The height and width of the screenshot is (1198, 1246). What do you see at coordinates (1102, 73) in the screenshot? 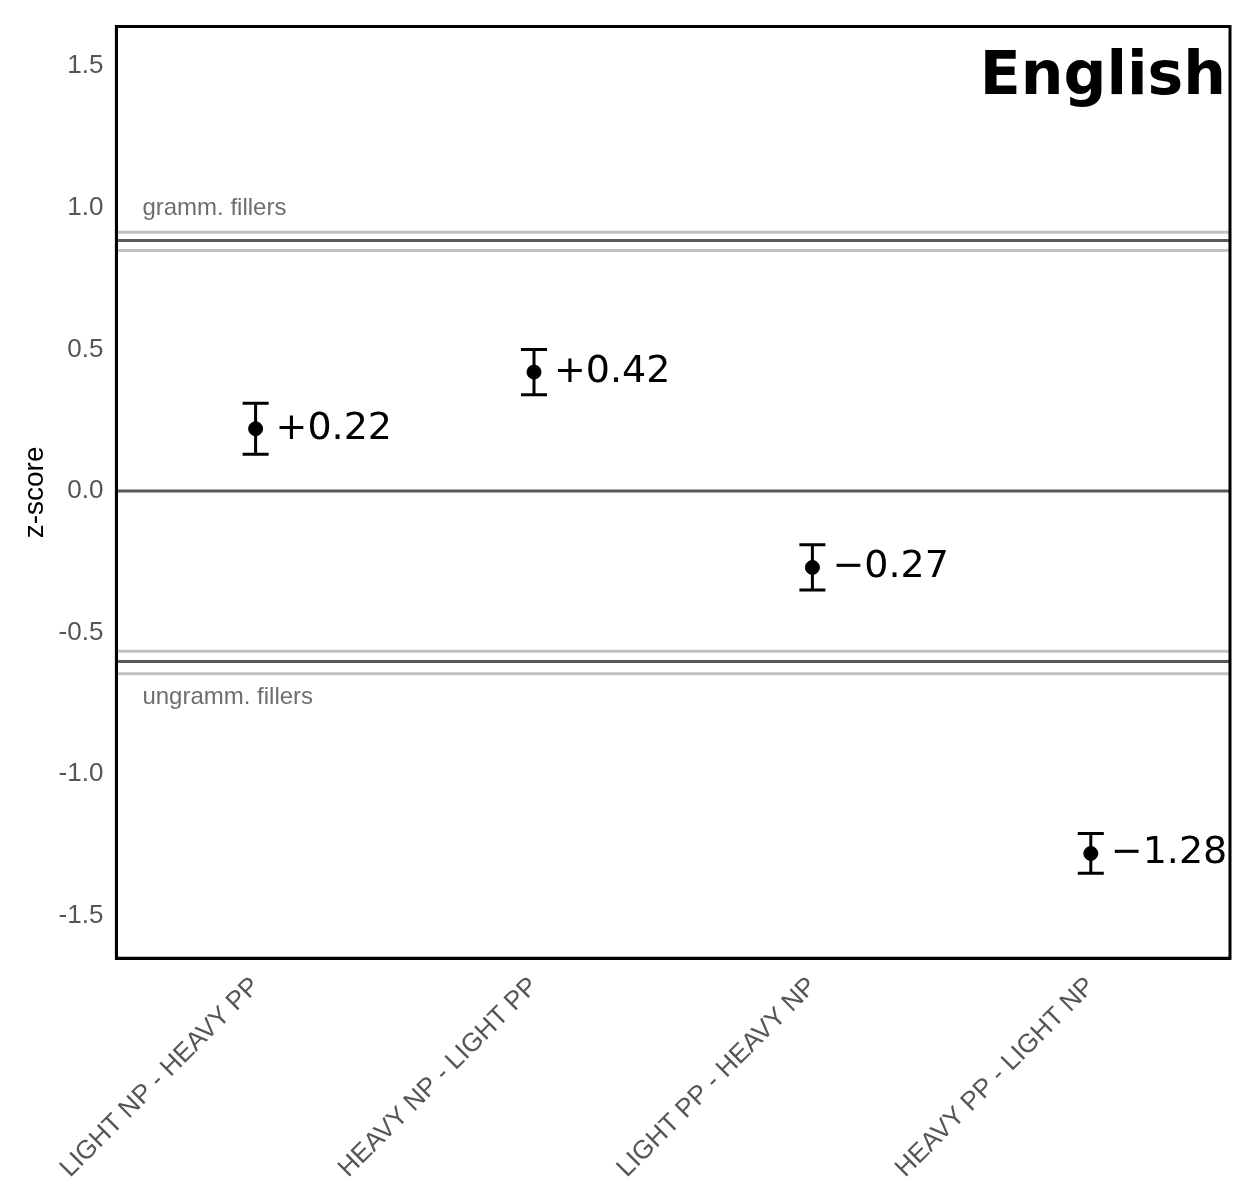
I see `chart-title: English` at bounding box center [1102, 73].